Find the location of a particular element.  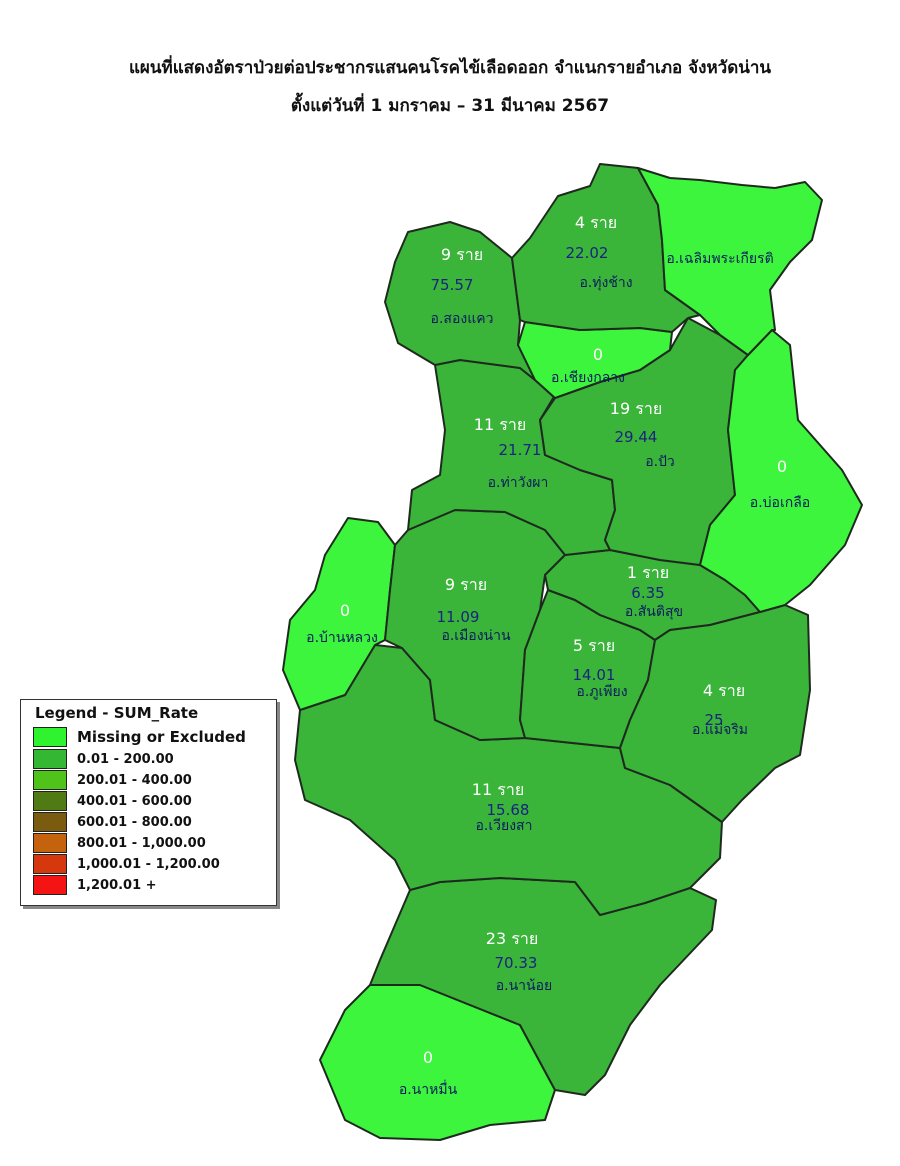

legend-label: 1,000.01 - 1,200.00 is located at coordinates (148, 864).